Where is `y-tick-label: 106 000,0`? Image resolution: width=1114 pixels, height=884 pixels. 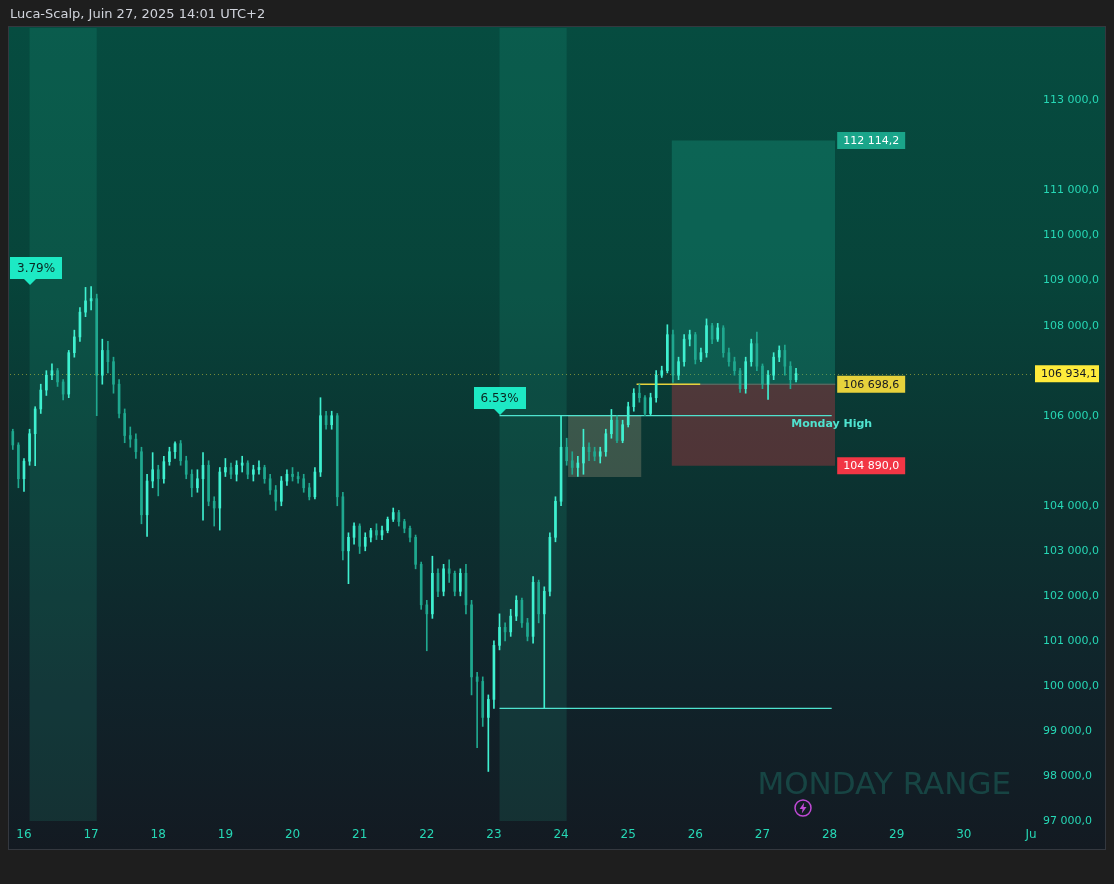 y-tick-label: 106 000,0 is located at coordinates (1071, 415).